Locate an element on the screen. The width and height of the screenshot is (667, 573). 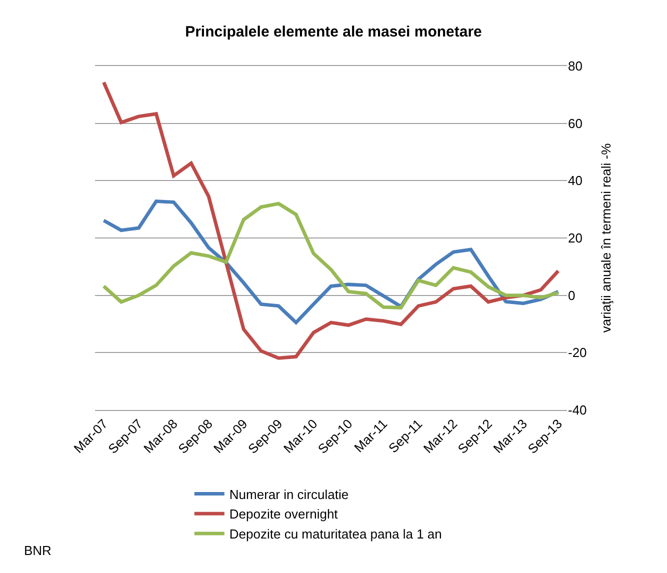
y-tick-label: 0 is located at coordinates (572, 295).